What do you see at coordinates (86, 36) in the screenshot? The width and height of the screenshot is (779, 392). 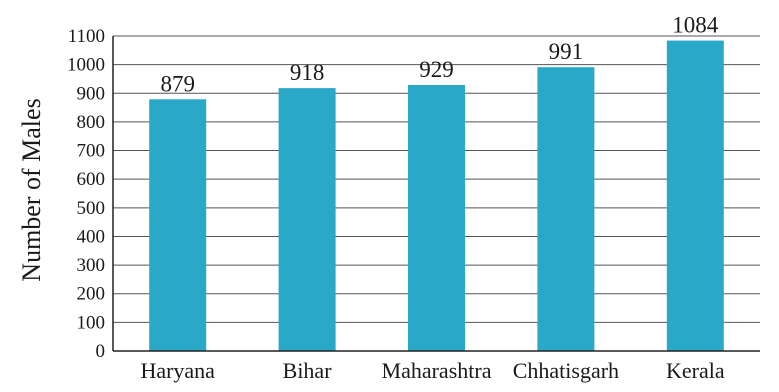 I see `y-tick-label: 1100` at bounding box center [86, 36].